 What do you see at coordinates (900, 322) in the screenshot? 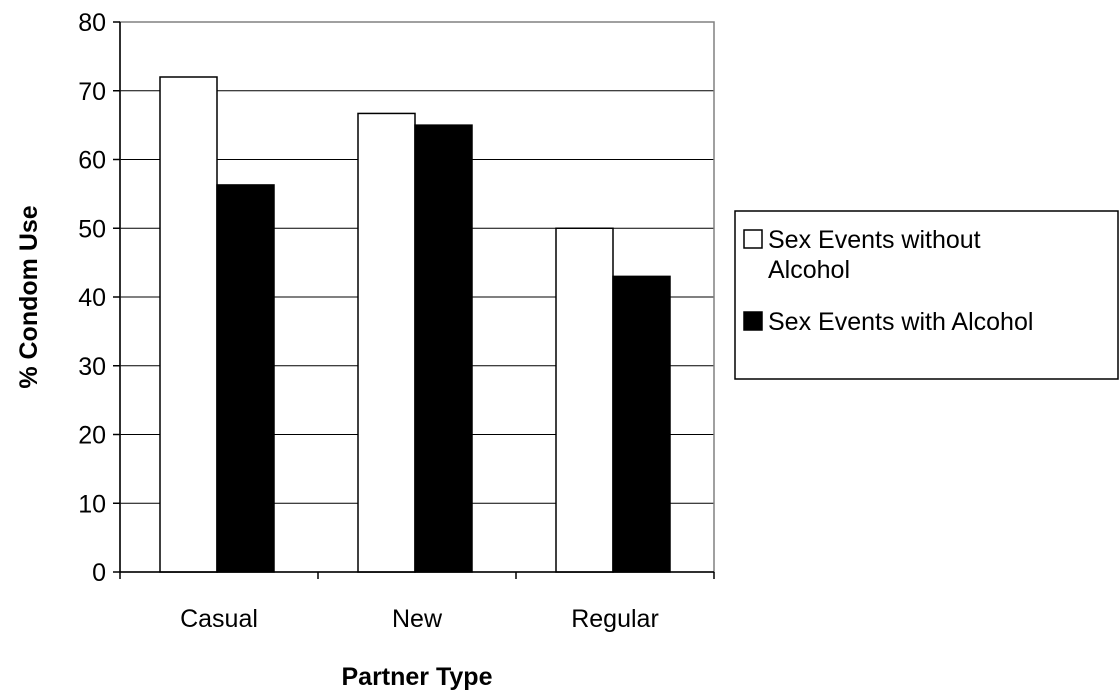
I see `legend-label-series-2: Sex Events with Alcohol` at bounding box center [900, 322].